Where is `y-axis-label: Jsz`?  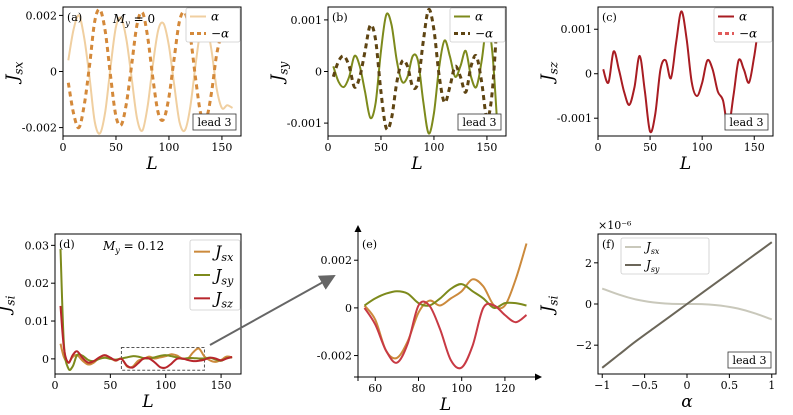
y-axis-label: Jsz is located at coordinates (549, 72).